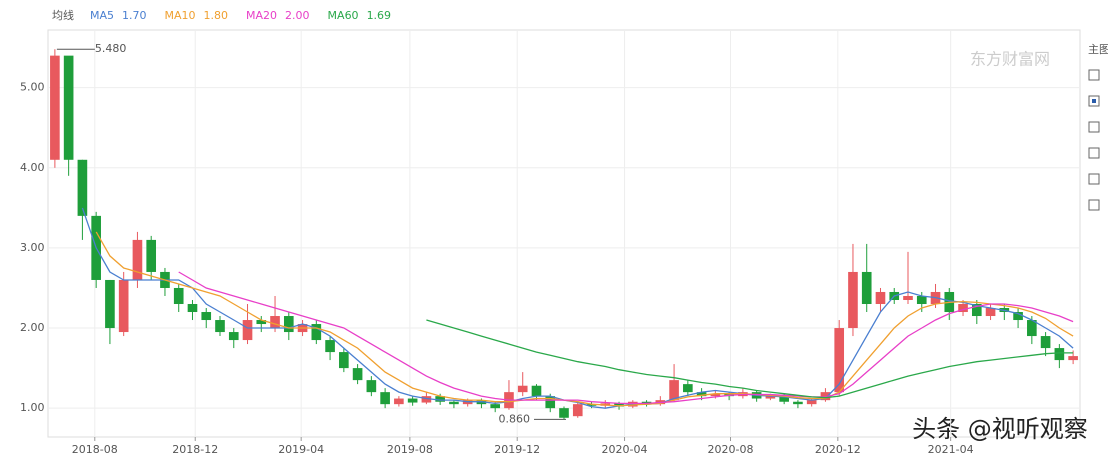 The height and width of the screenshot is (462, 1108). Describe the element at coordinates (1010, 59) in the screenshot. I see `watermark: 东方财富网` at that location.